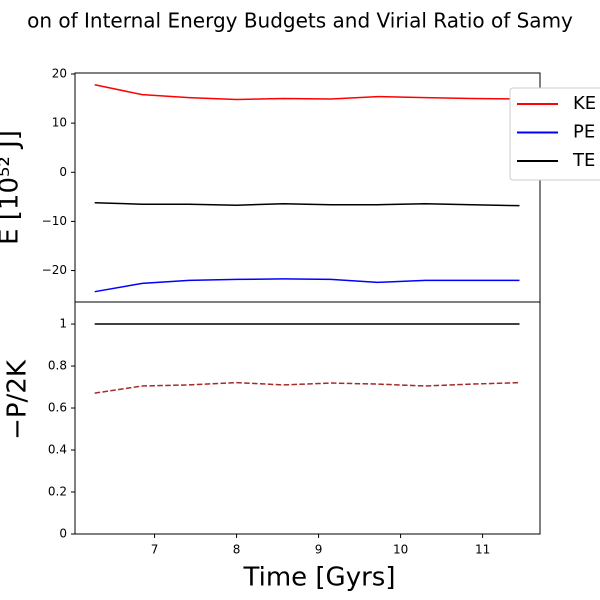 This screenshot has height=600, width=600. I want to click on y-tick-label: −20, so click(54, 270).